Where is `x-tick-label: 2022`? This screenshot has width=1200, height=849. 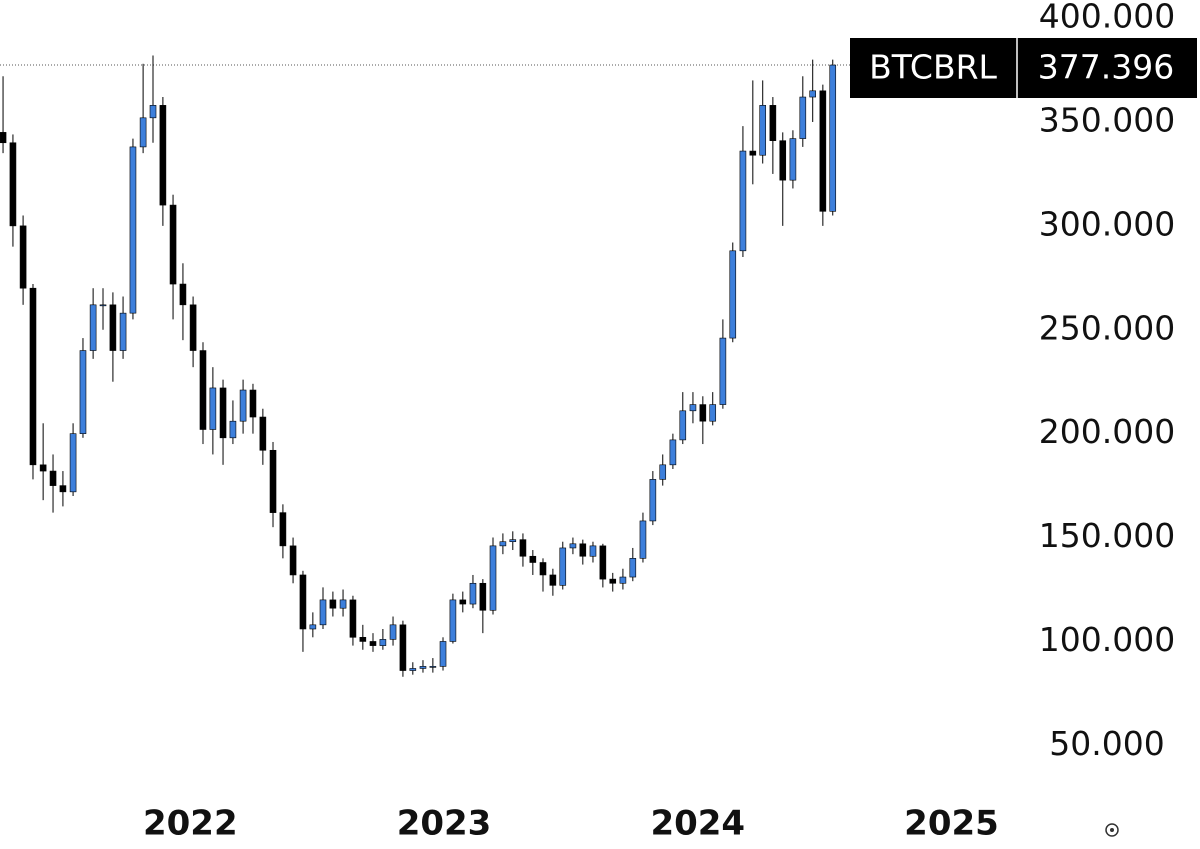
x-tick-label: 2022 is located at coordinates (190, 824).